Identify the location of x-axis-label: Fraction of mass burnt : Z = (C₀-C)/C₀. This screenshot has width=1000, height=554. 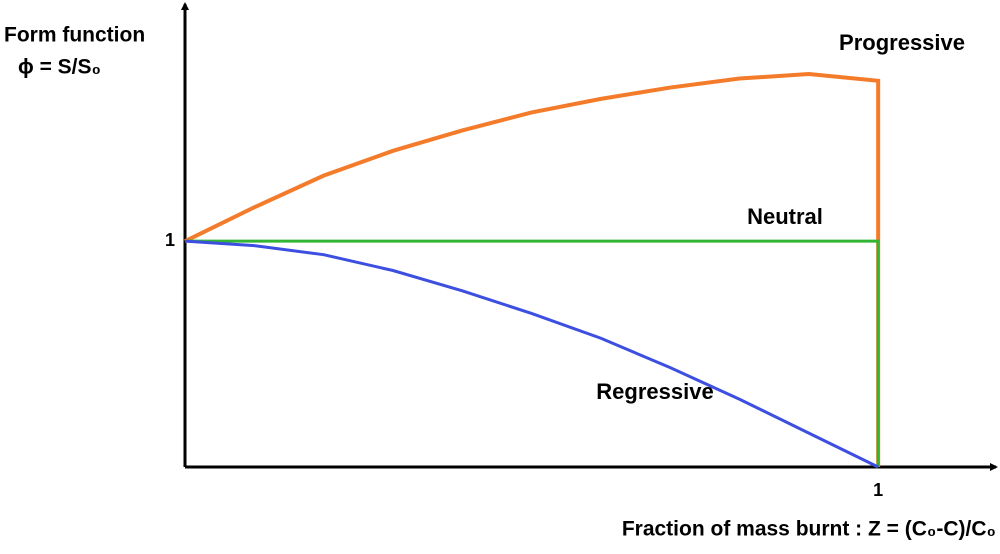
(809, 529).